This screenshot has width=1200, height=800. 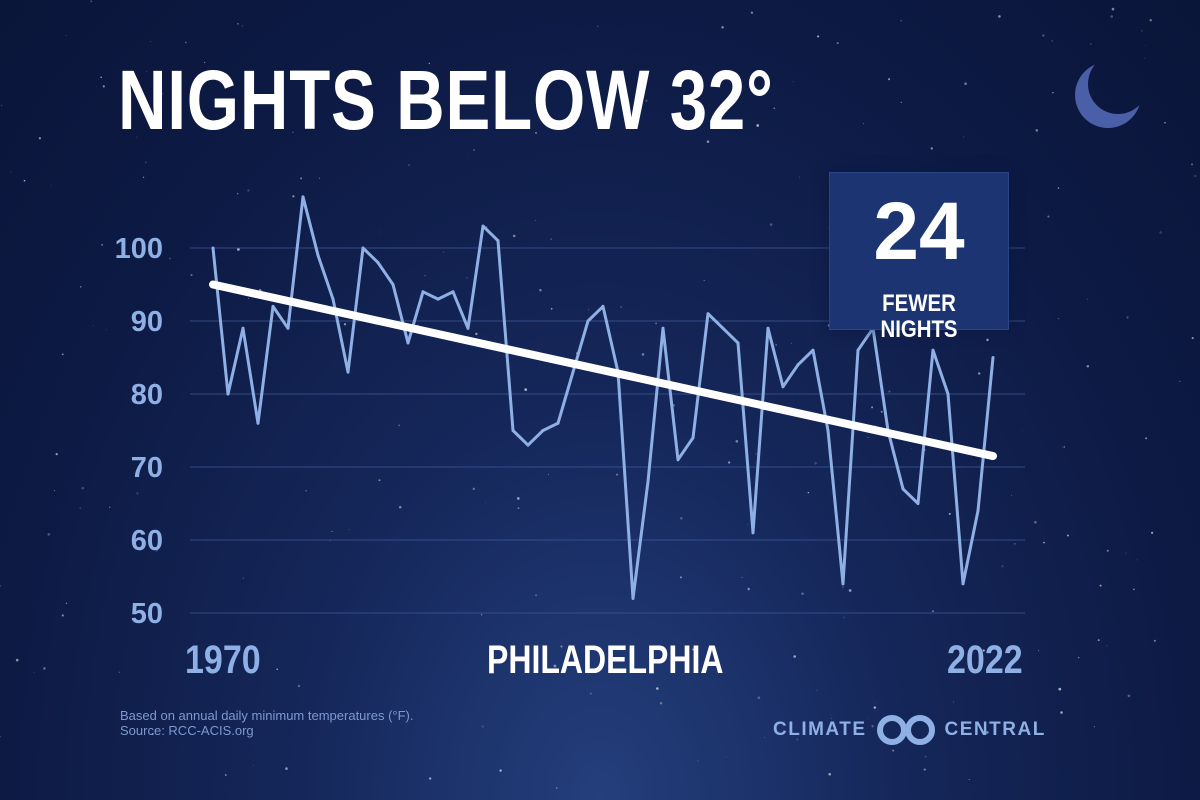 I want to click on y-tick-label: 90, so click(x=147, y=322).